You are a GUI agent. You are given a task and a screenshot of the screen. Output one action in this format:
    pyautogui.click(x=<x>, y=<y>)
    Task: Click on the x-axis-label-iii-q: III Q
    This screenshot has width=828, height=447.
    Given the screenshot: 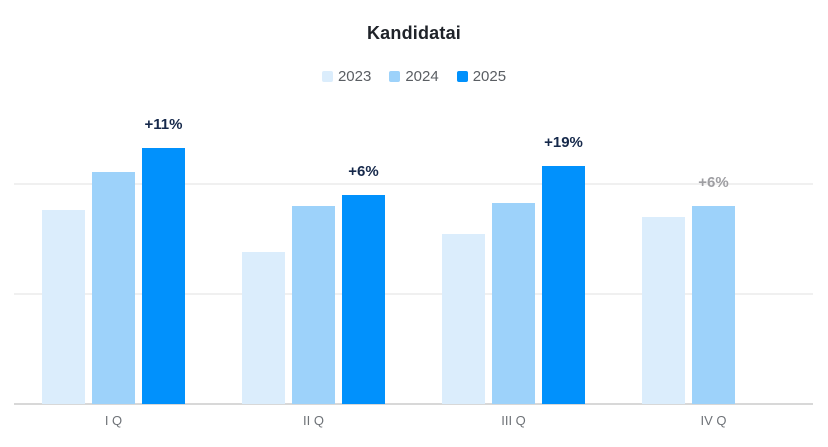 What is the action you would take?
    pyautogui.click(x=513, y=420)
    